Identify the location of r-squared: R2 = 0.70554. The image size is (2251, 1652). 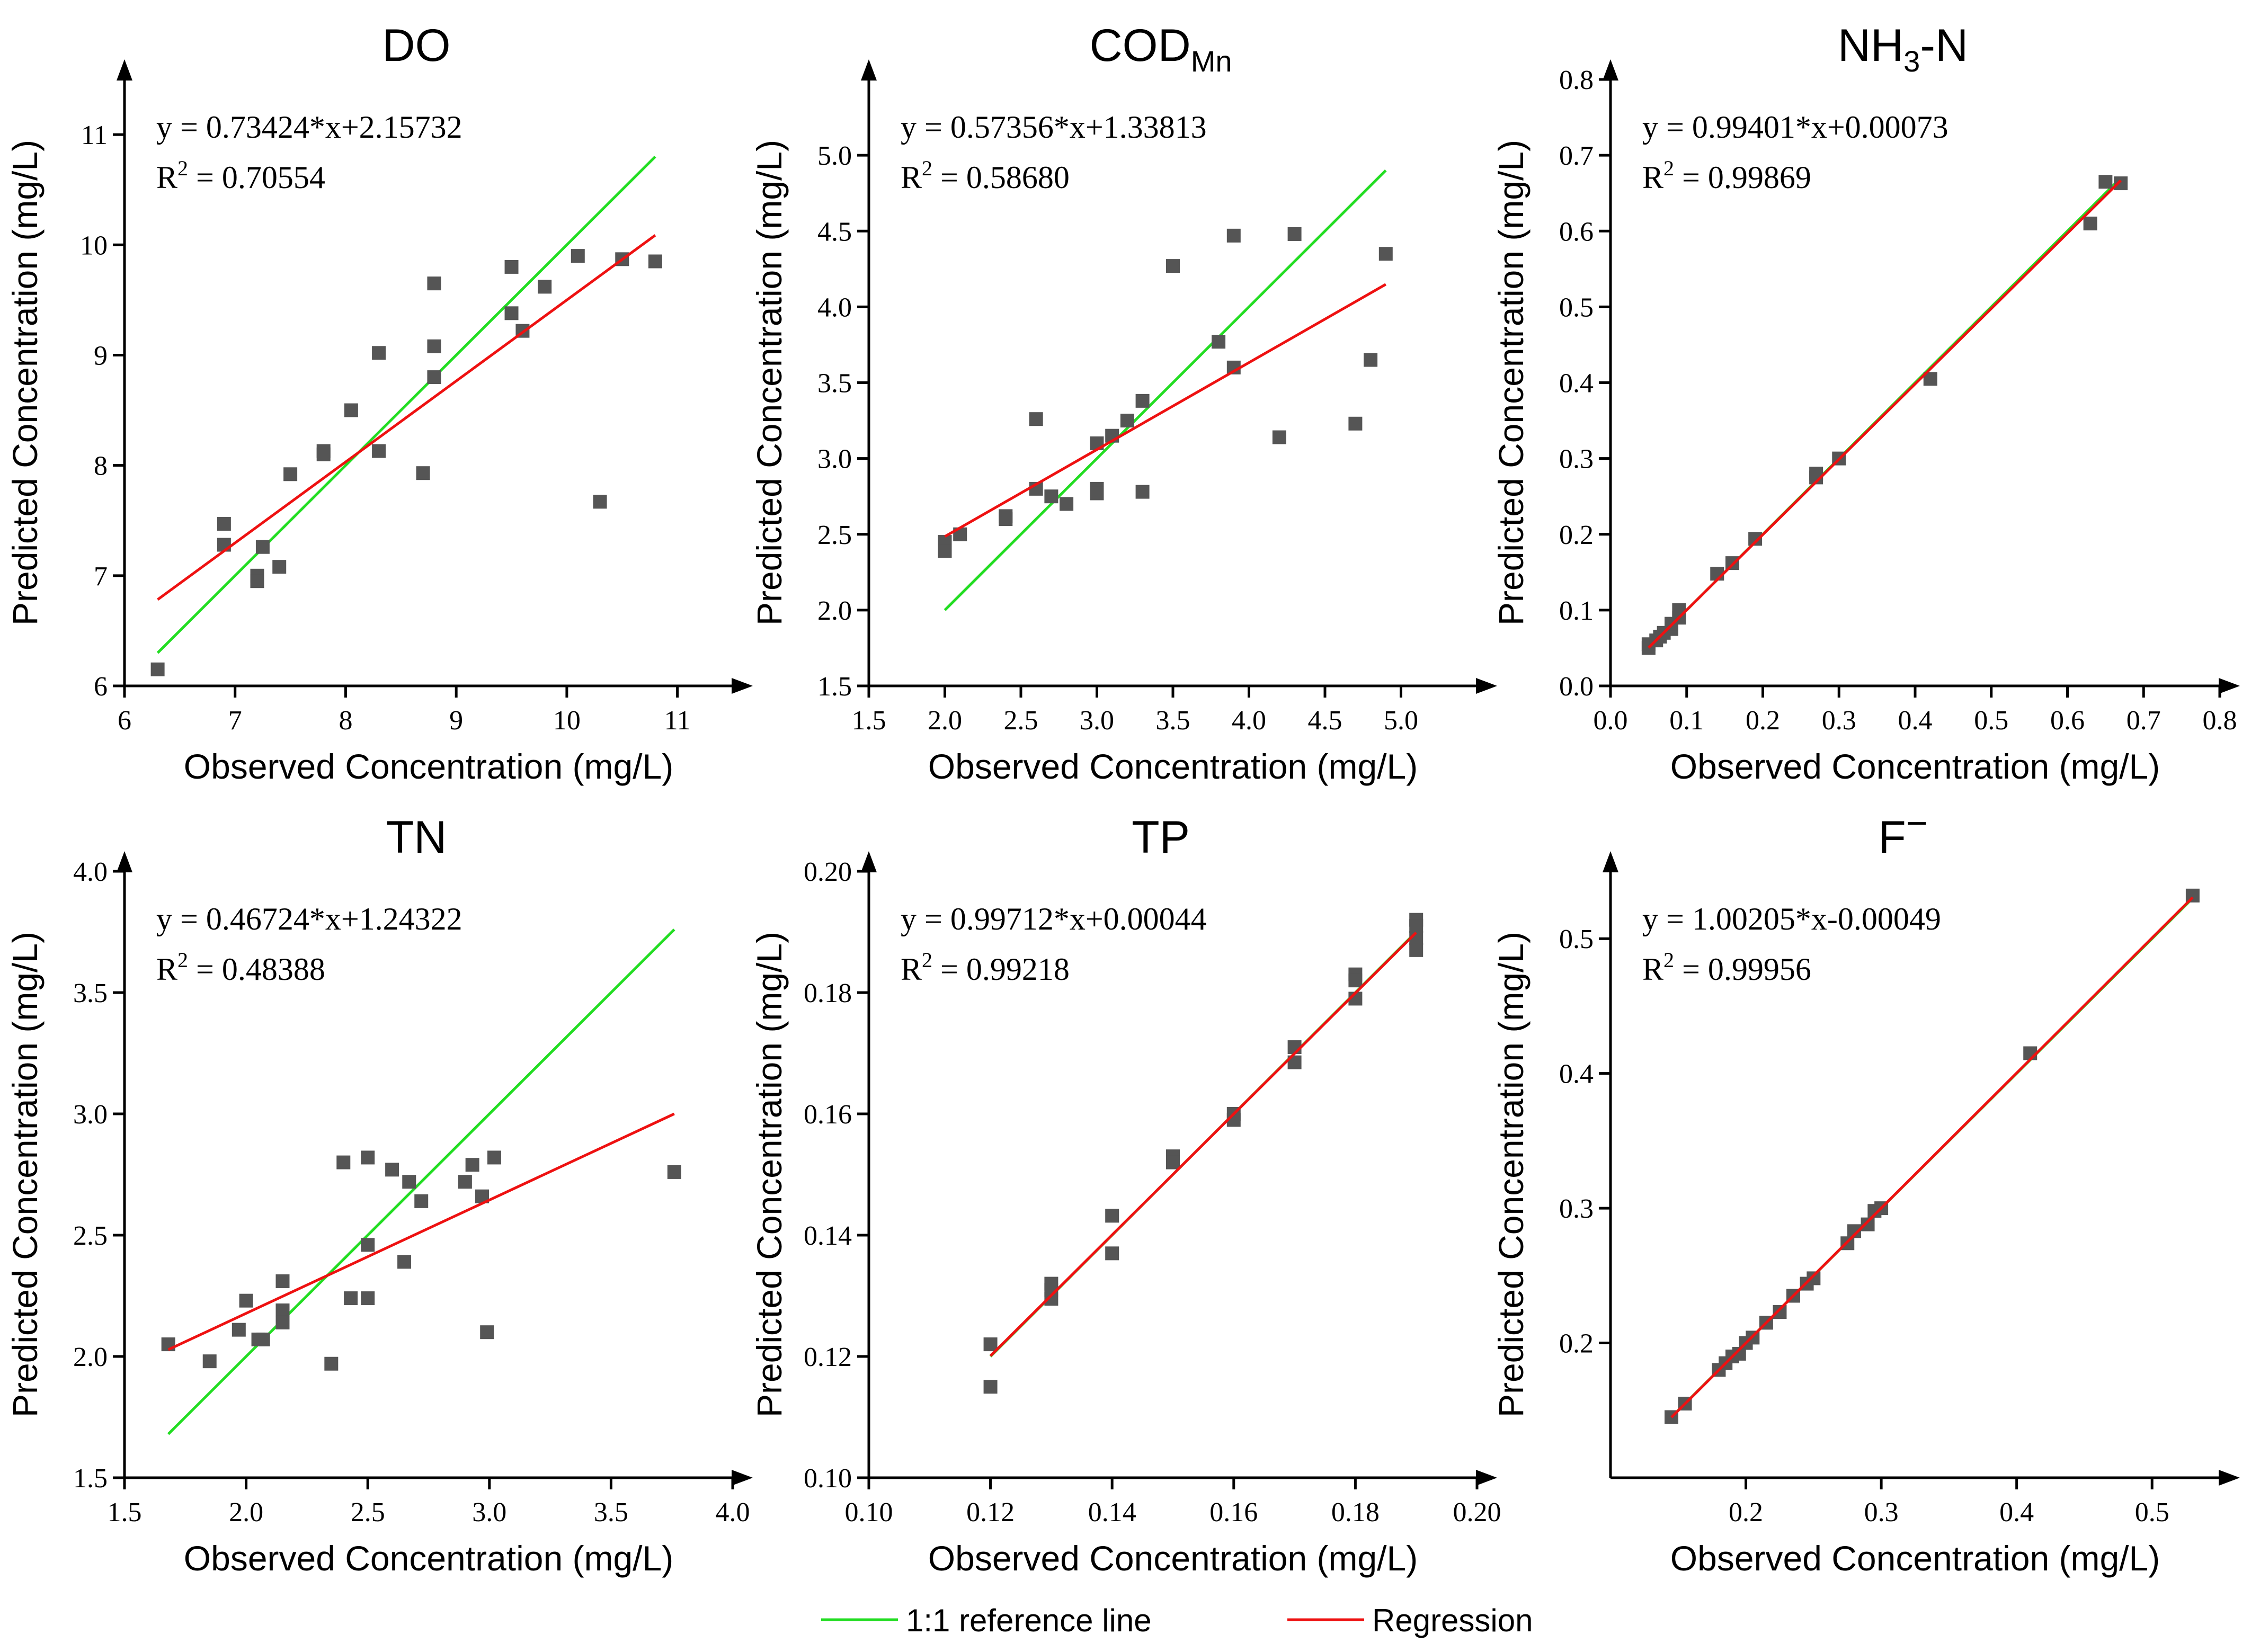
(240, 176).